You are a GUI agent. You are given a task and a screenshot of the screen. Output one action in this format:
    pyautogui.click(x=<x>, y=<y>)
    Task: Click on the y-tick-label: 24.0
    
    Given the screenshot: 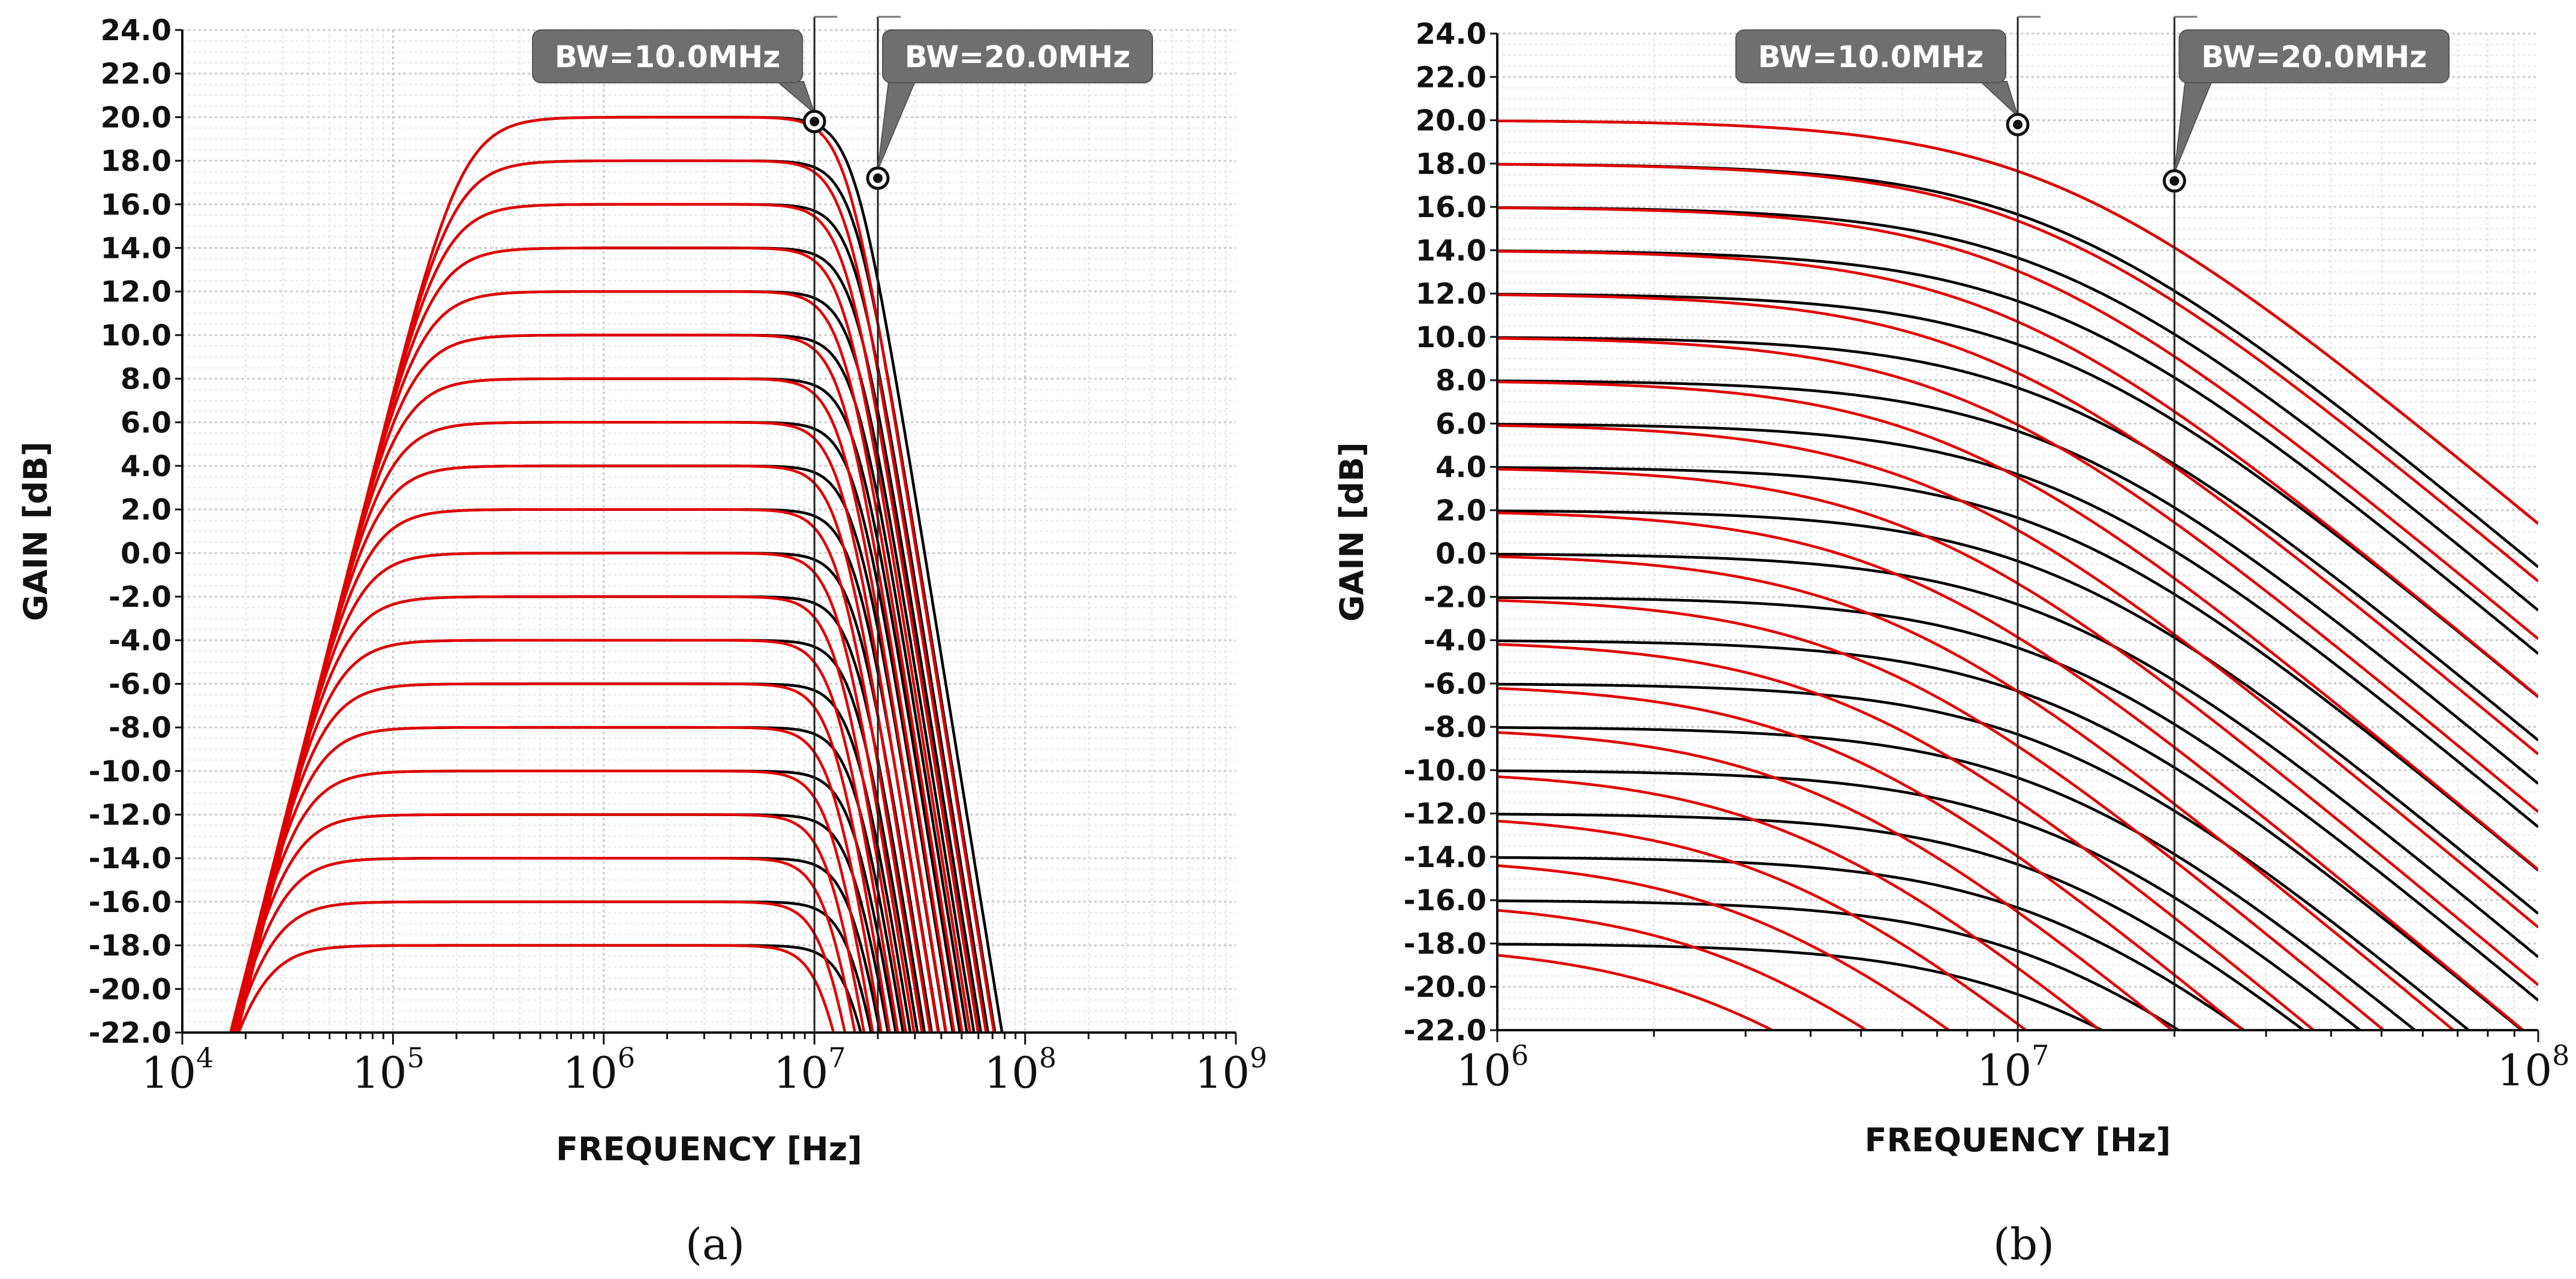 What is the action you would take?
    pyautogui.click(x=136, y=30)
    